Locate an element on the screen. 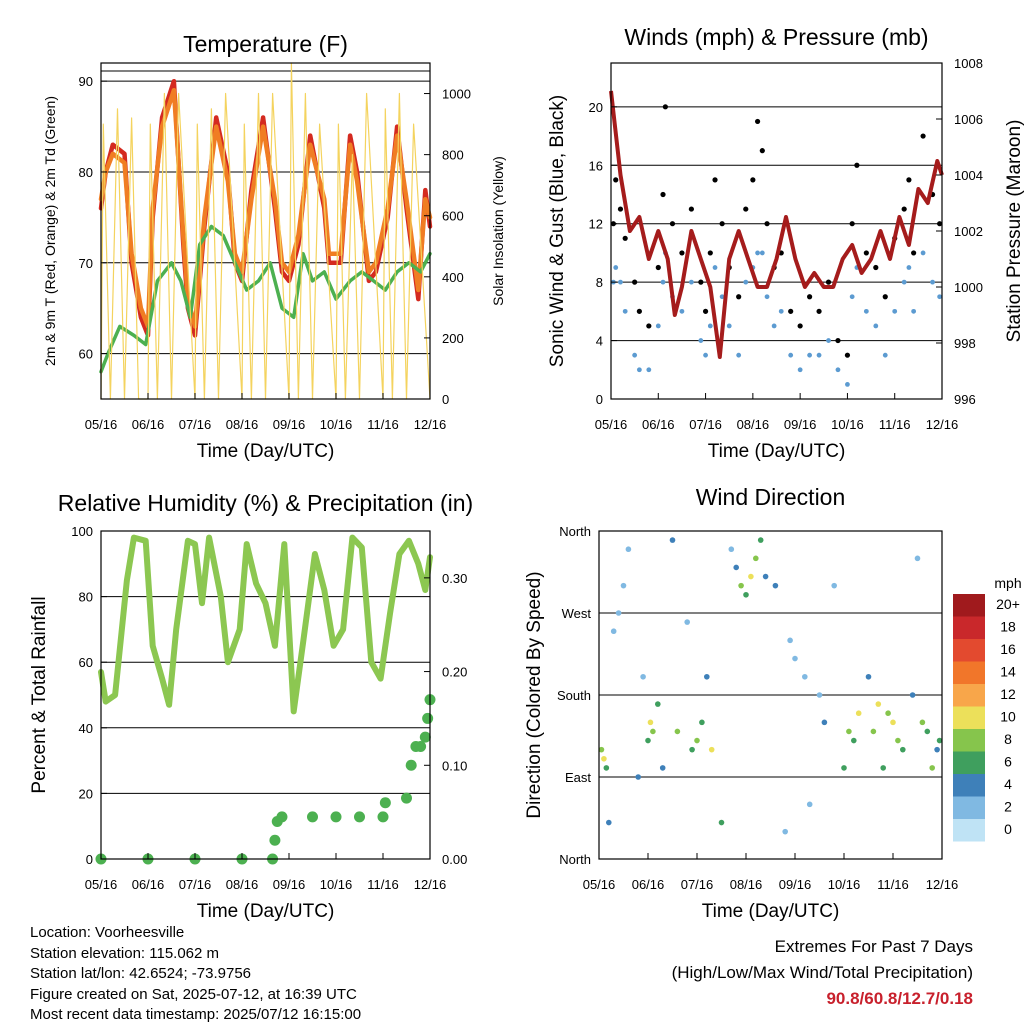  legend-label: 4 is located at coordinates (1008, 784).